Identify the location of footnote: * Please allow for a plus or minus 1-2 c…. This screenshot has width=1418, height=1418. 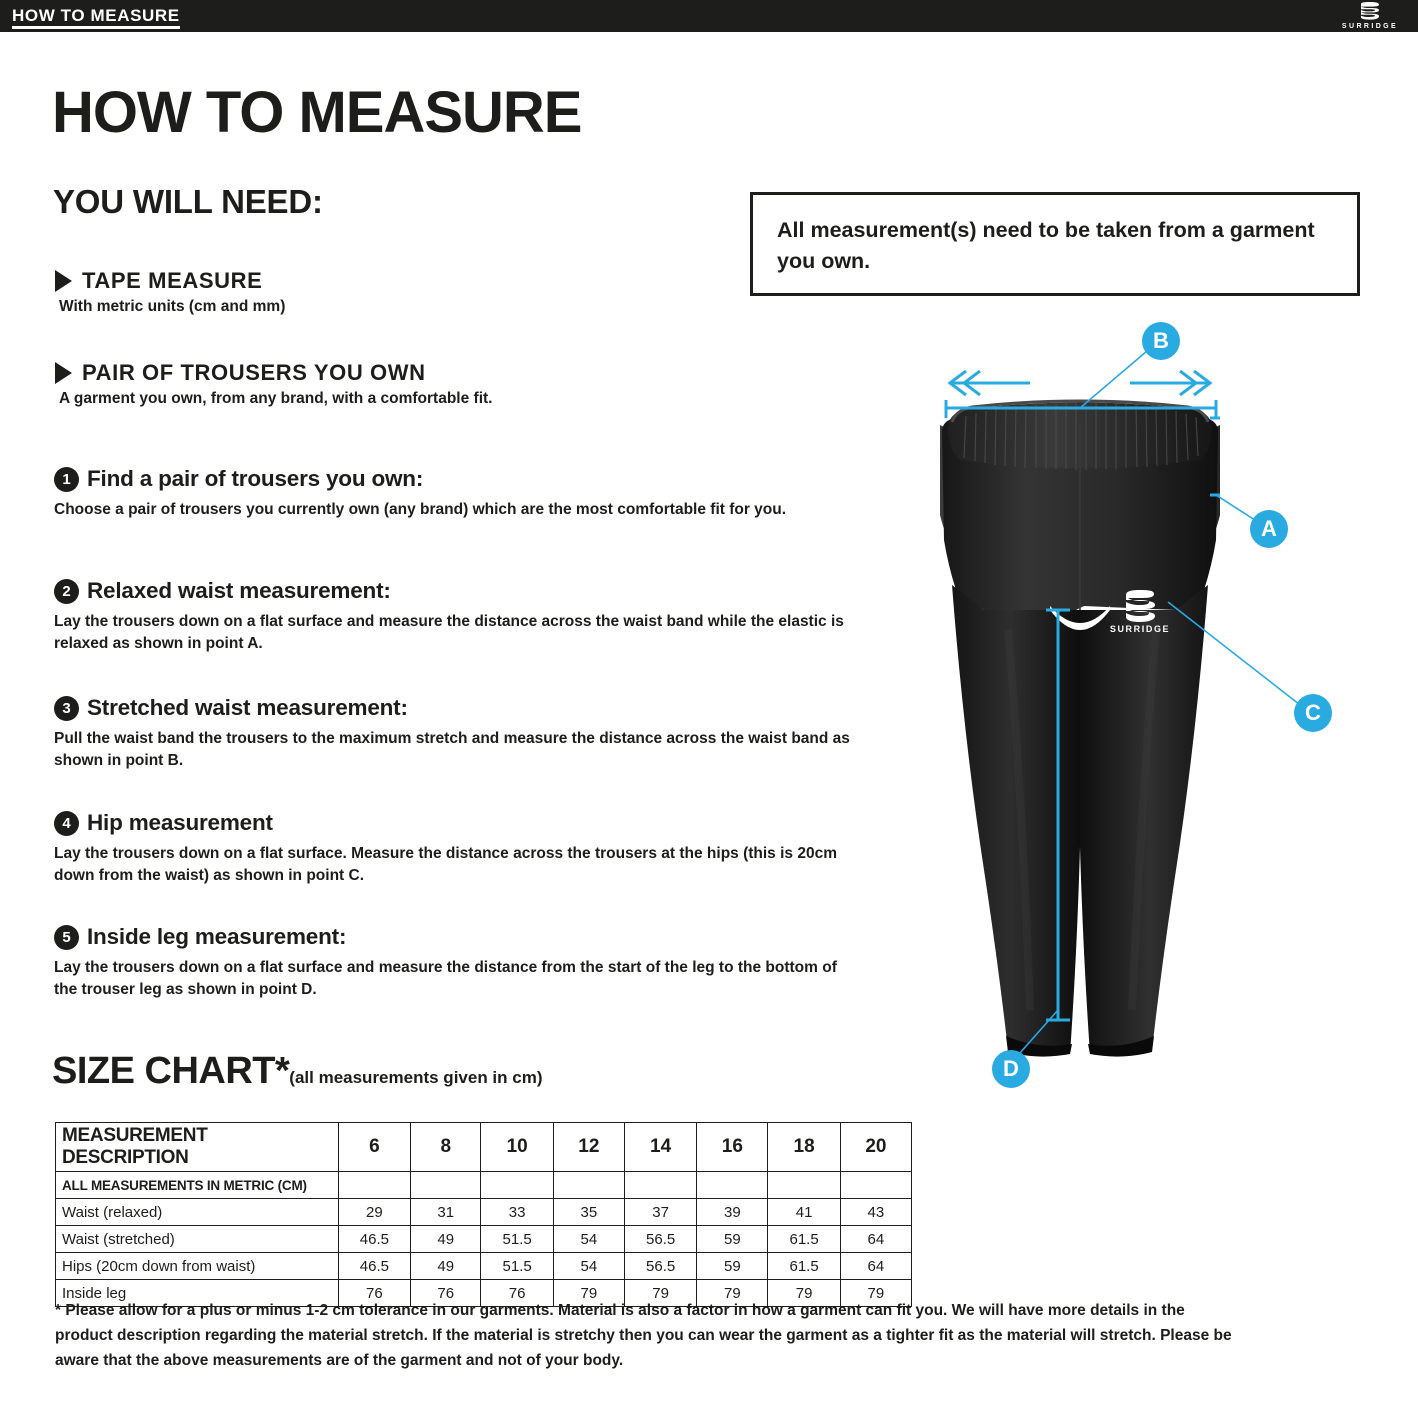
(643, 1335).